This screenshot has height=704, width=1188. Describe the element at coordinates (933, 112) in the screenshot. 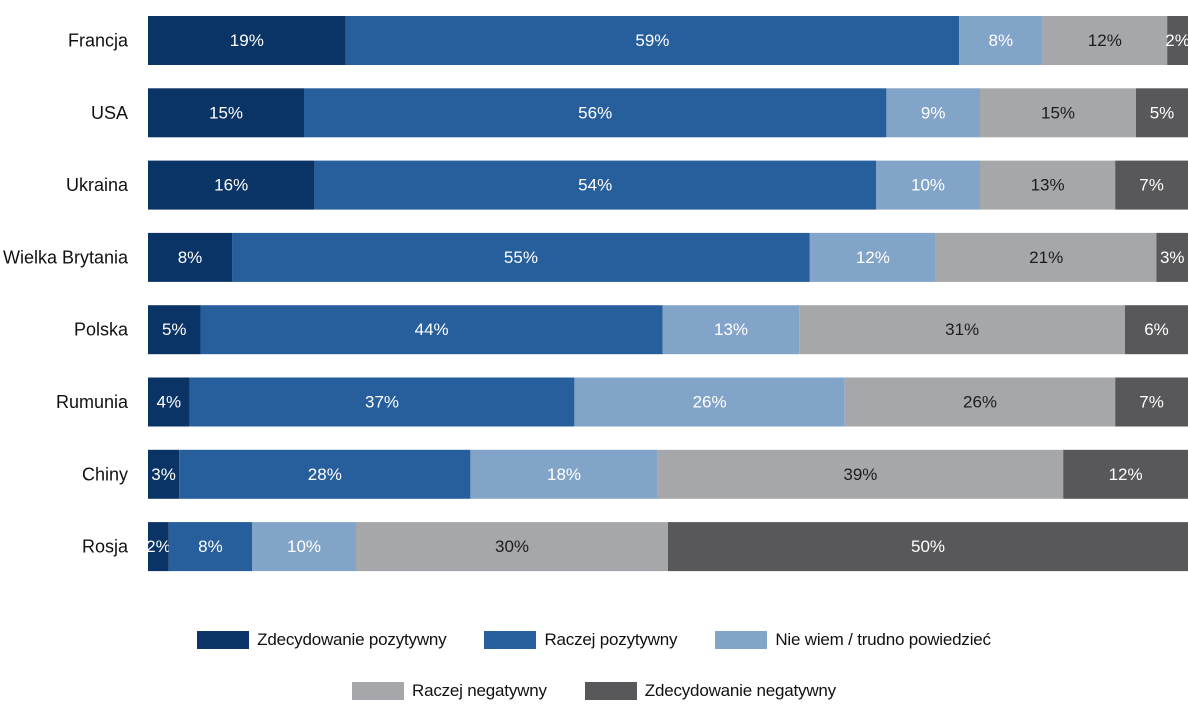

I see `data-label-usa-s2: 9%` at that location.